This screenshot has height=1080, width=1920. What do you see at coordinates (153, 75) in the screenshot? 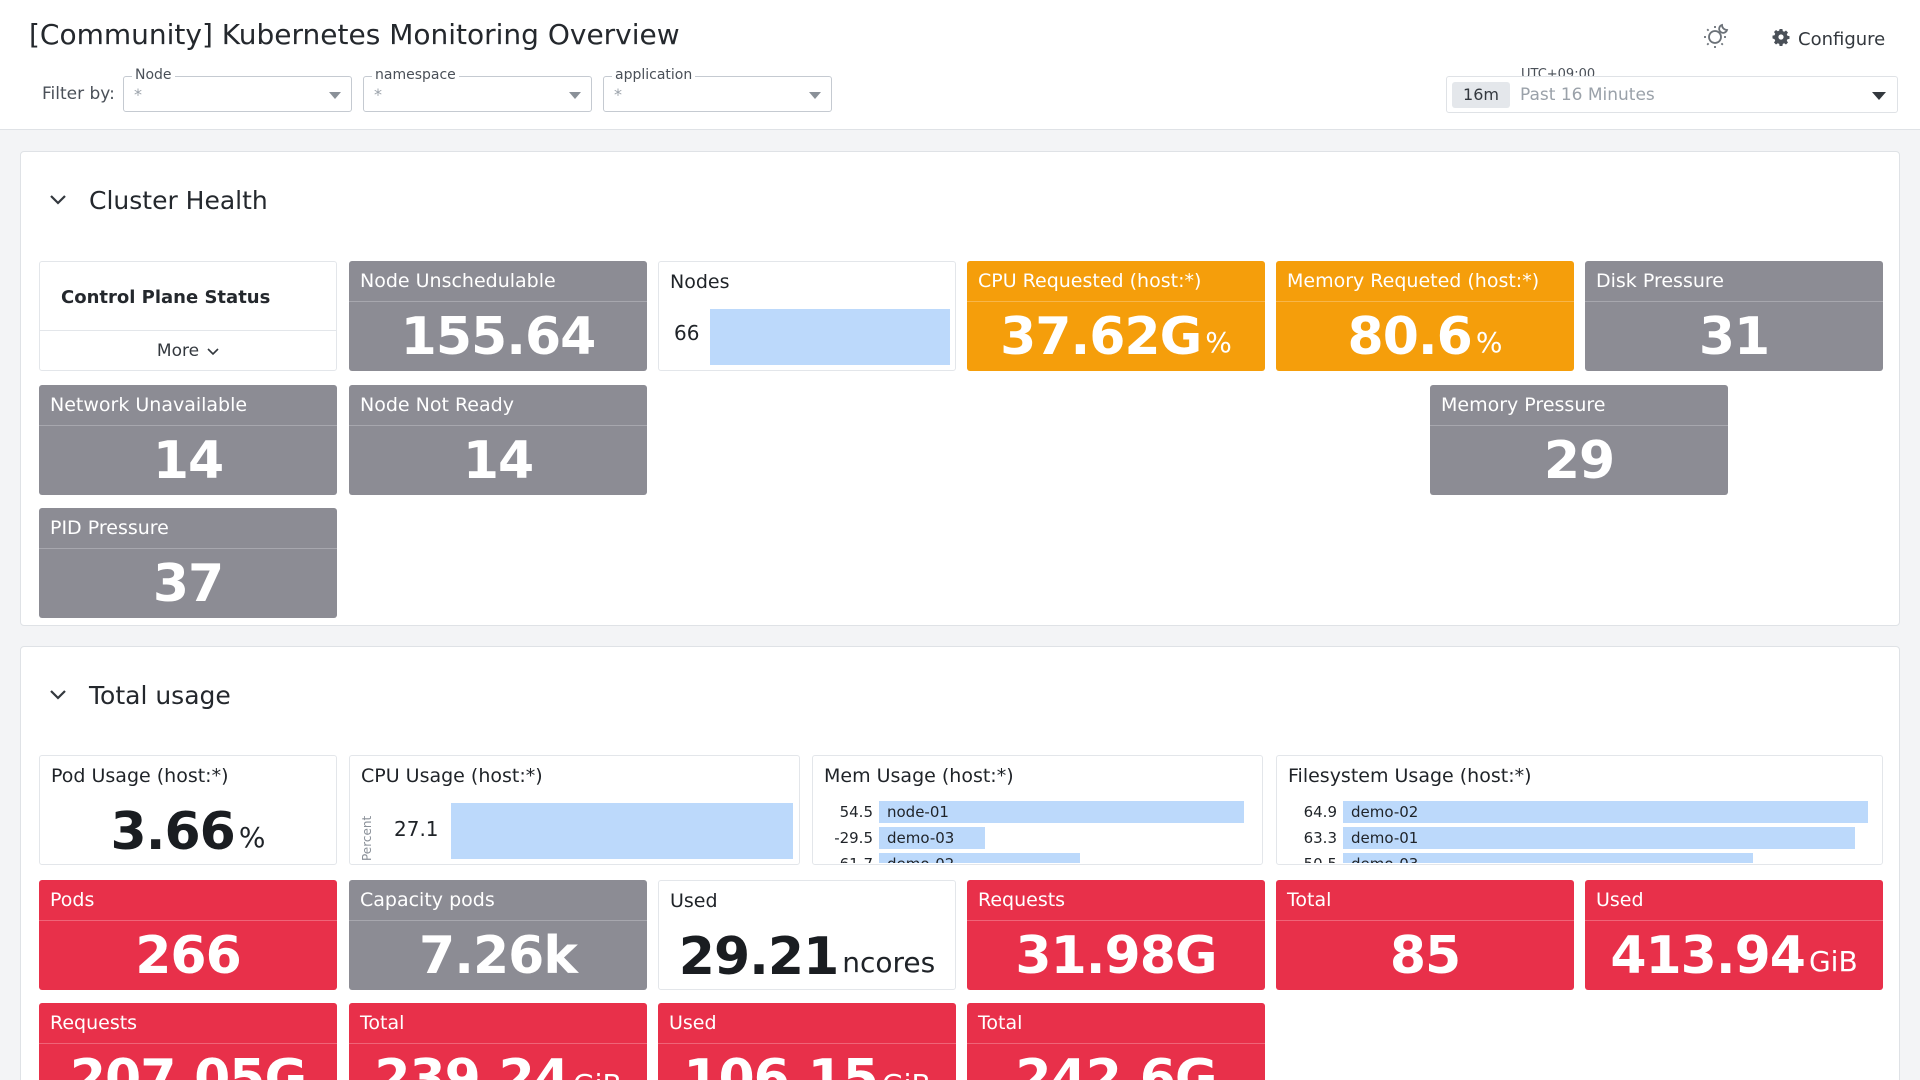
I see `node-filter-label: Node` at bounding box center [153, 75].